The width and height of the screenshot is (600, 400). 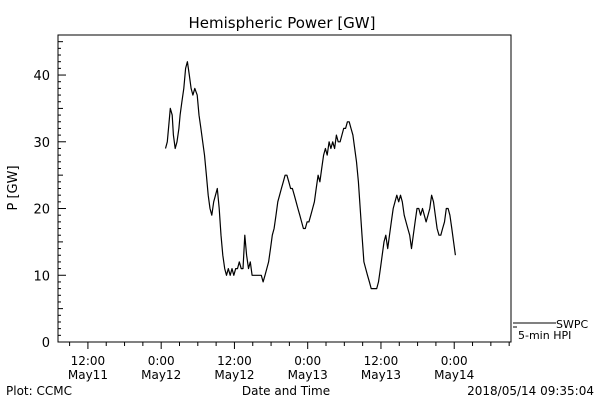 What do you see at coordinates (13, 187) in the screenshot?
I see `y-axis-label: P [GW]` at bounding box center [13, 187].